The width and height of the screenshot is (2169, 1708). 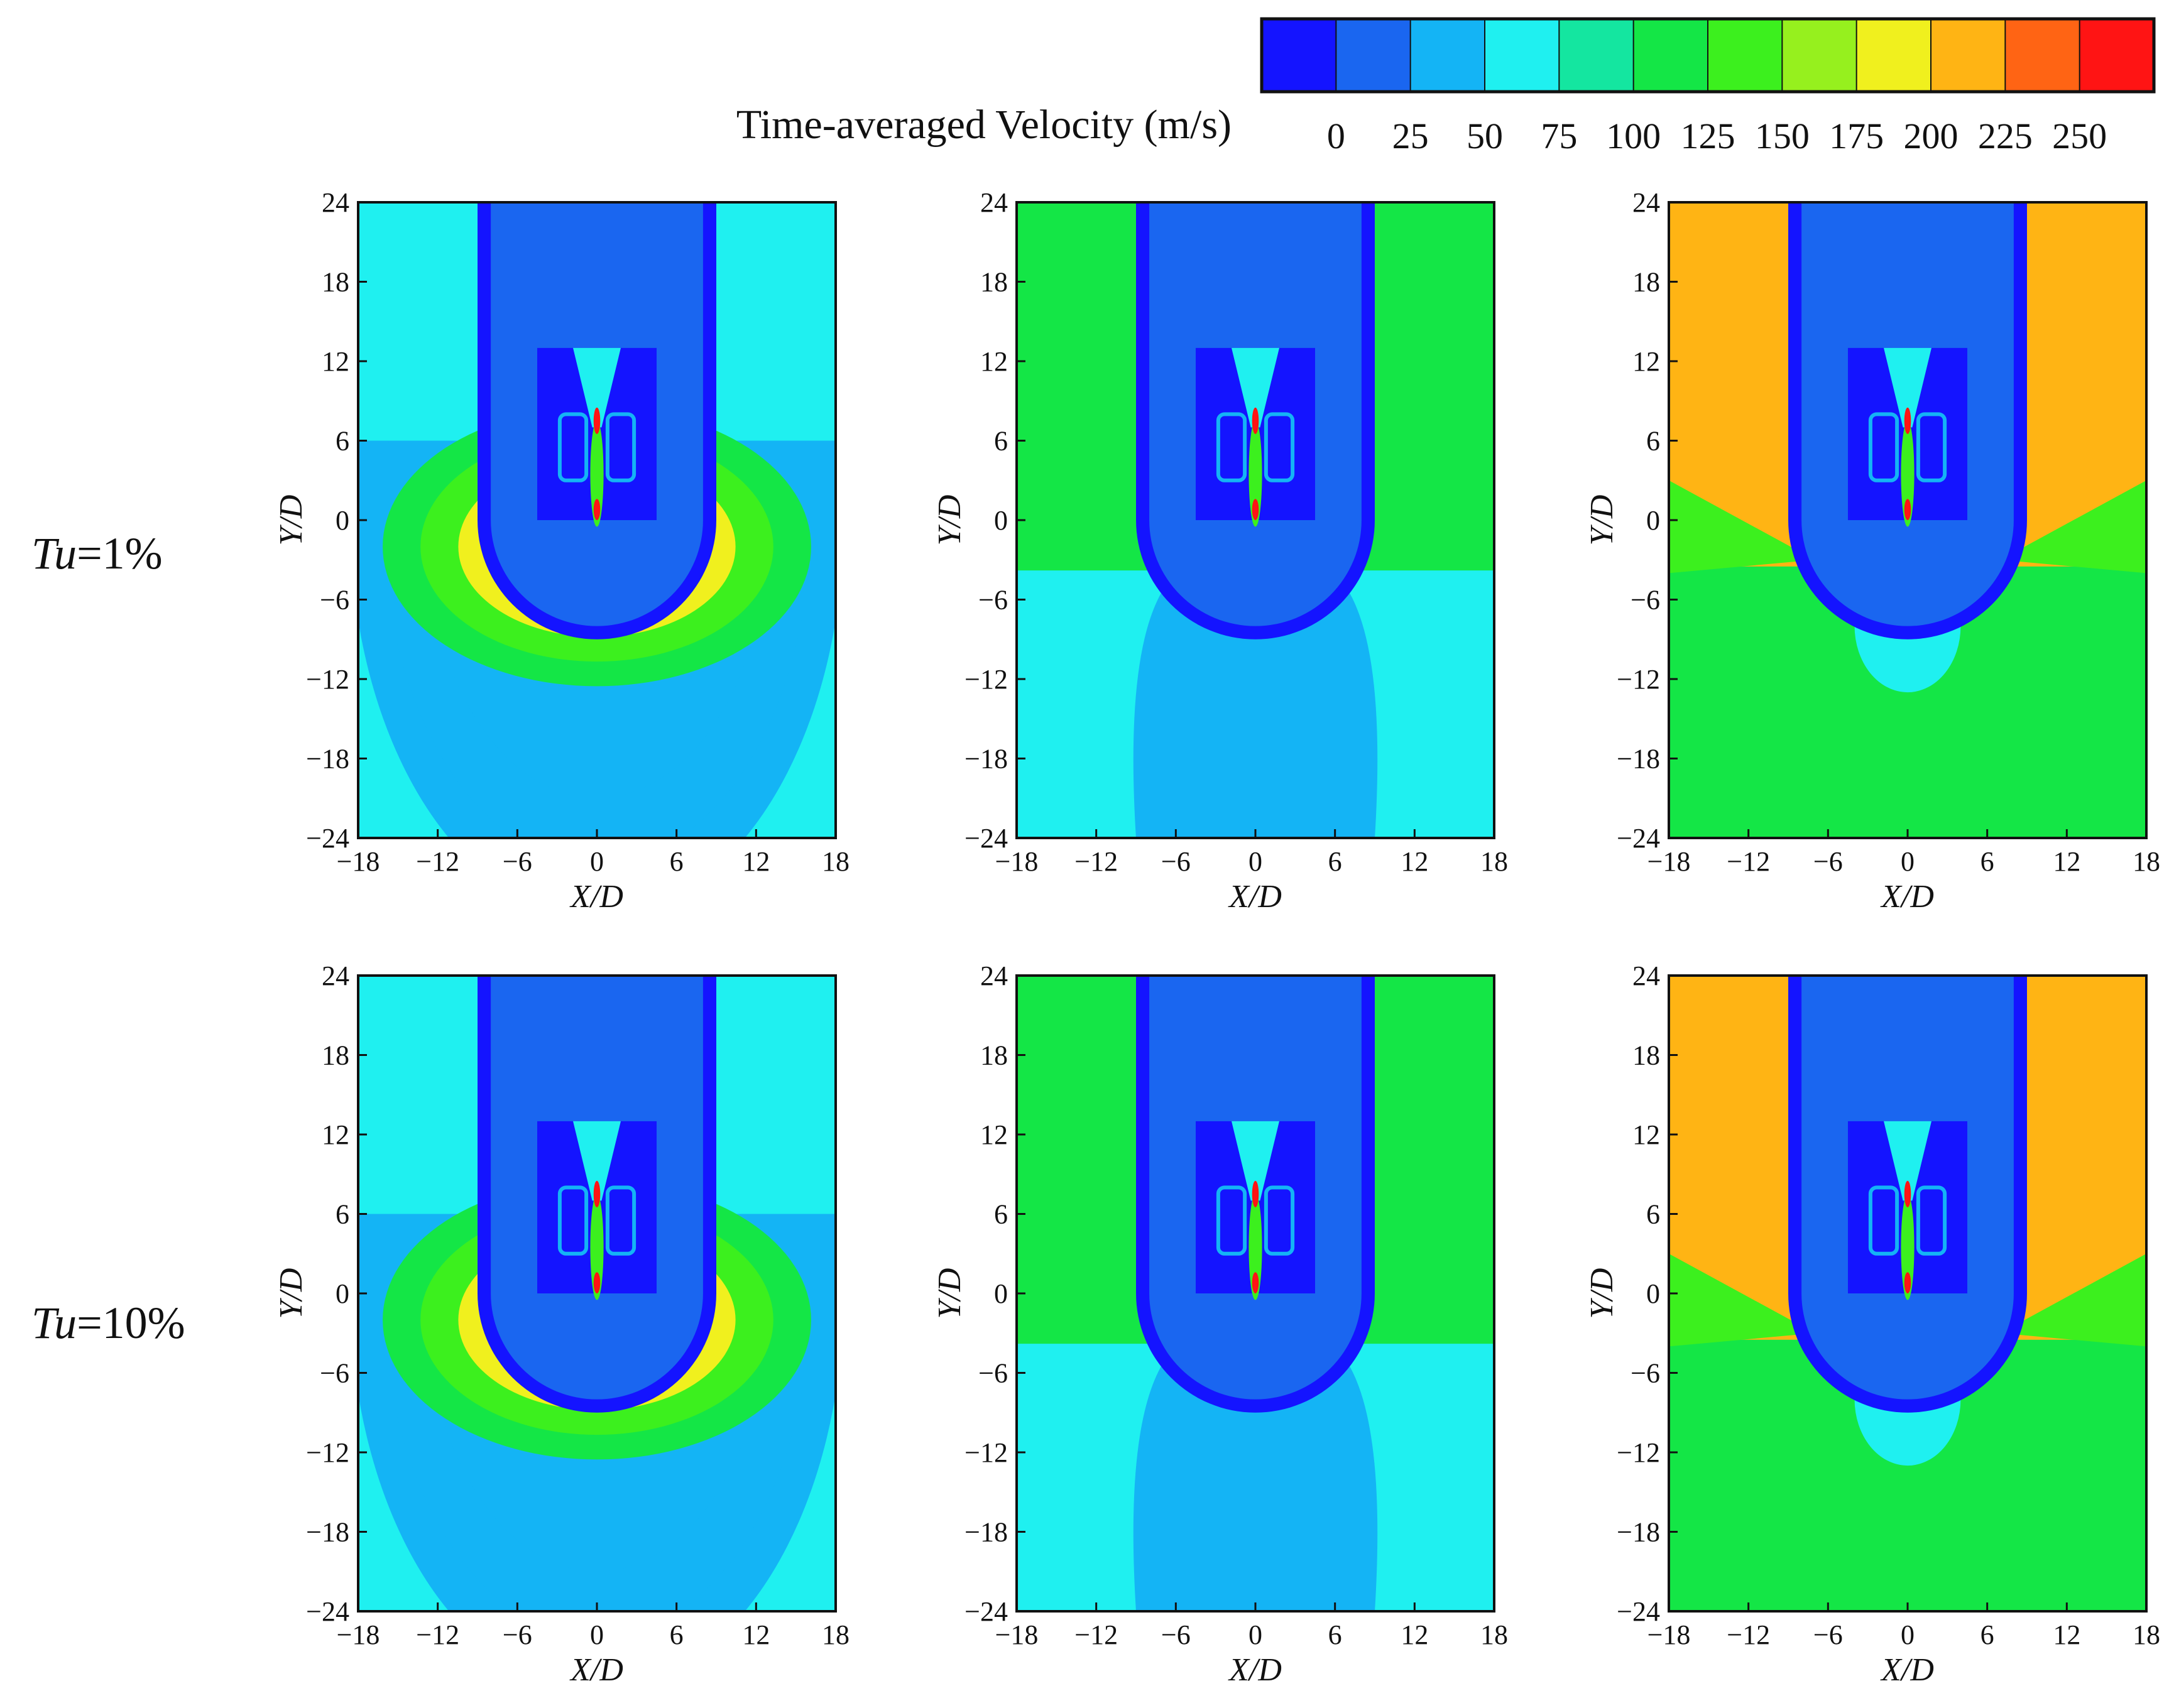 I want to click on colorbar-tick-label: 125, so click(x=1708, y=136).